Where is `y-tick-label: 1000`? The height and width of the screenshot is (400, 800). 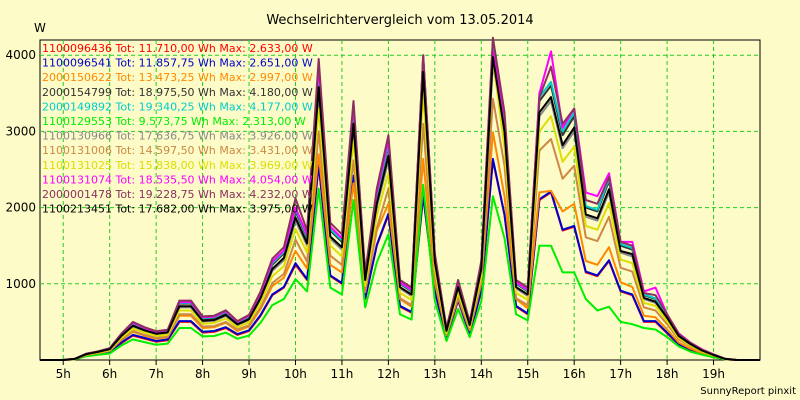
y-tick-label: 1000 is located at coordinates (20, 284).